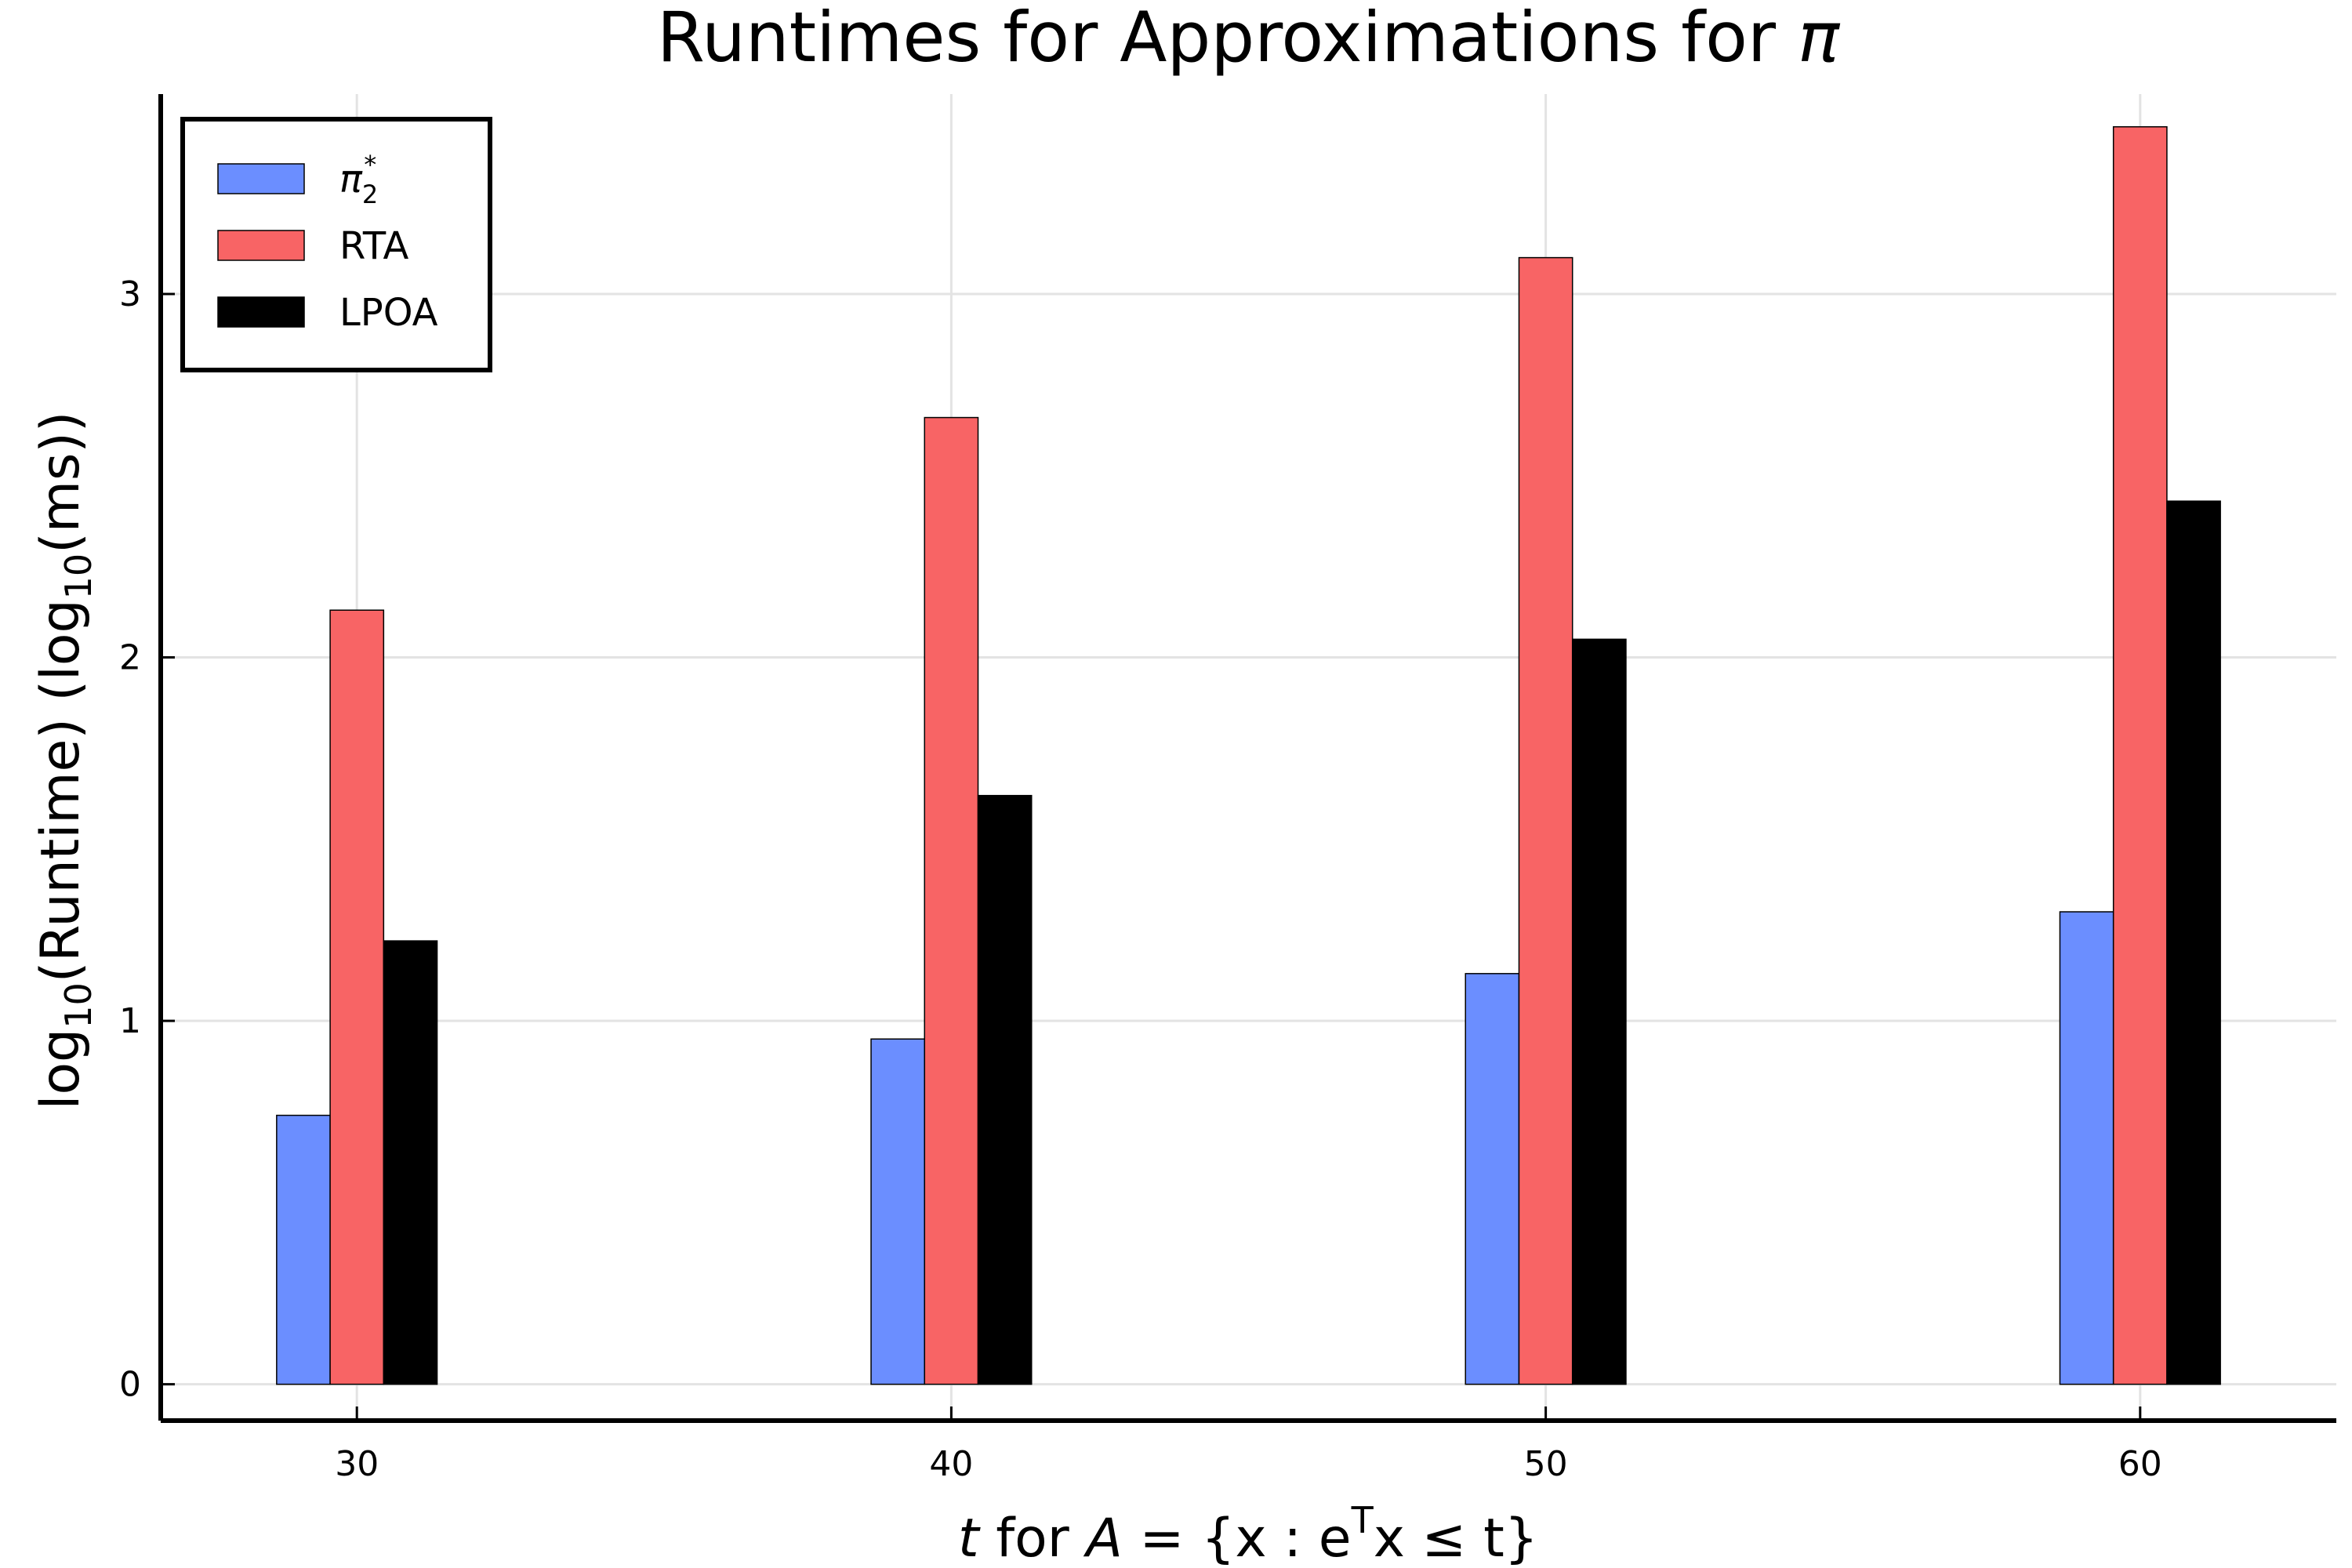 The height and width of the screenshot is (1568, 2352). I want to click on y-tick-label: 2, so click(130, 658).